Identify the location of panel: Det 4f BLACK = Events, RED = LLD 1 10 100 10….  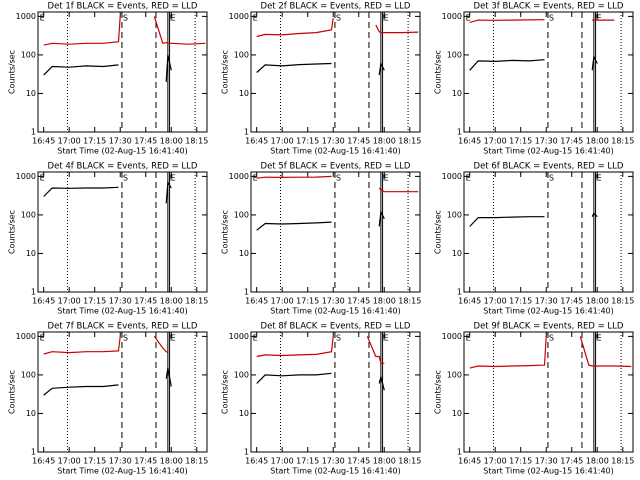
(108, 239).